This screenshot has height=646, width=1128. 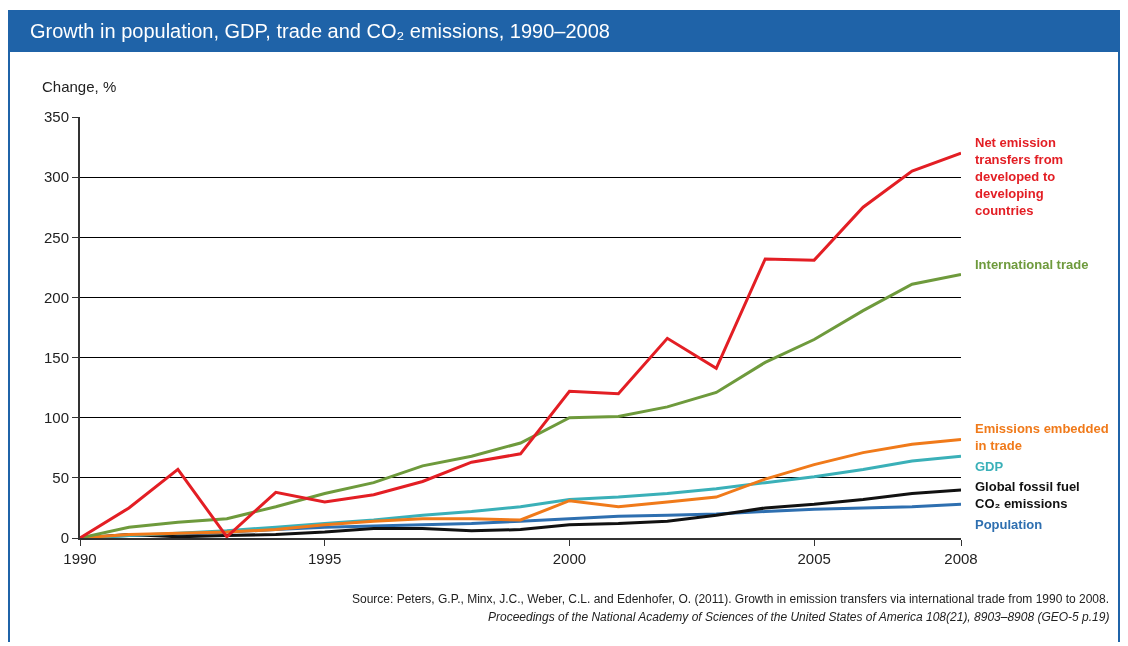 What do you see at coordinates (79, 86) in the screenshot?
I see `y-axis-title: Change, %` at bounding box center [79, 86].